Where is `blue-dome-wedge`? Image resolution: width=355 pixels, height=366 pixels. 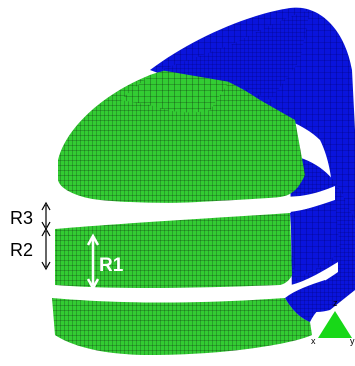 blue-dome-wedge is located at coordinates (235, 55).